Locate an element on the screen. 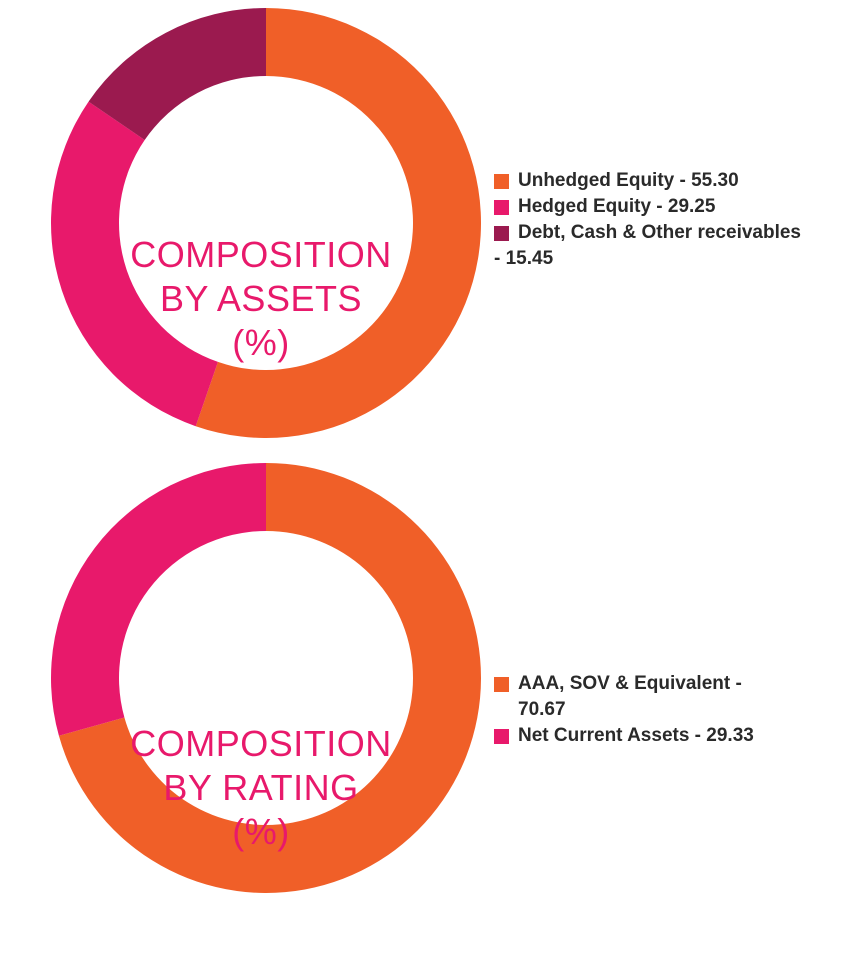  legend-label: Unhedged Equity - 55.30 is located at coordinates (628, 180).